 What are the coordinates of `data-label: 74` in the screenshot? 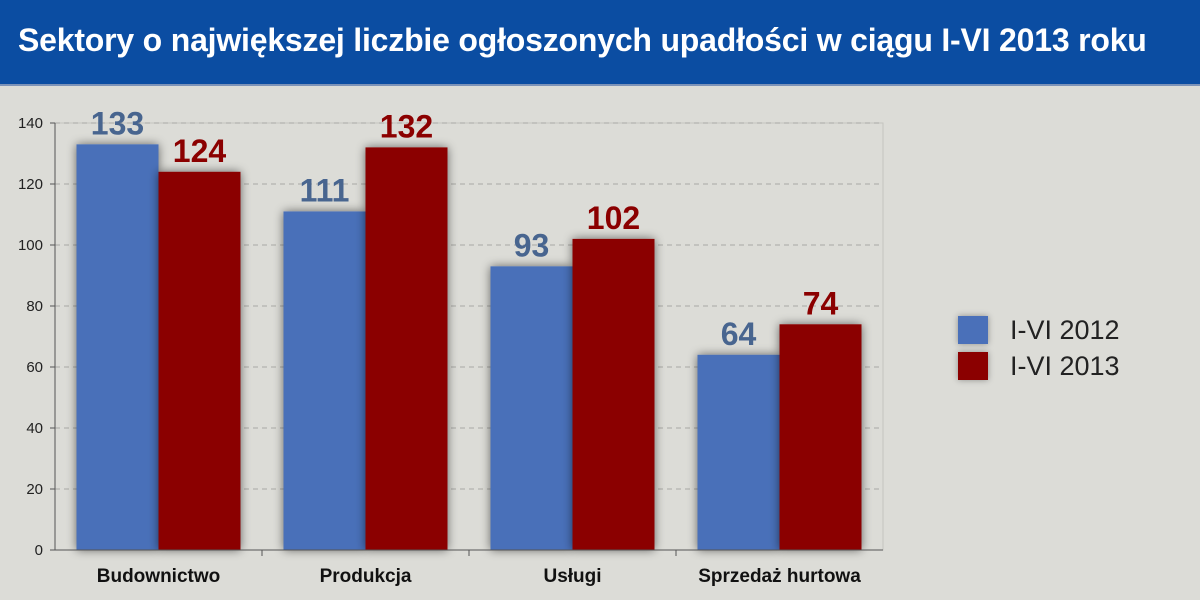 It's located at (821, 303).